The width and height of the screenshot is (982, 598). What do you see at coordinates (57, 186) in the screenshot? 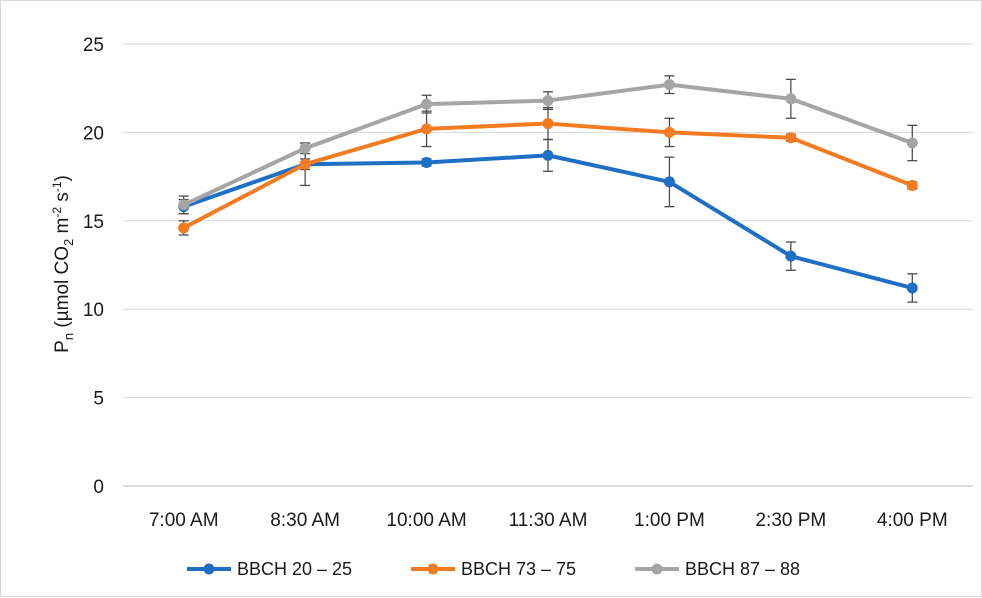
I see `y-label-superscript: -1` at bounding box center [57, 186].